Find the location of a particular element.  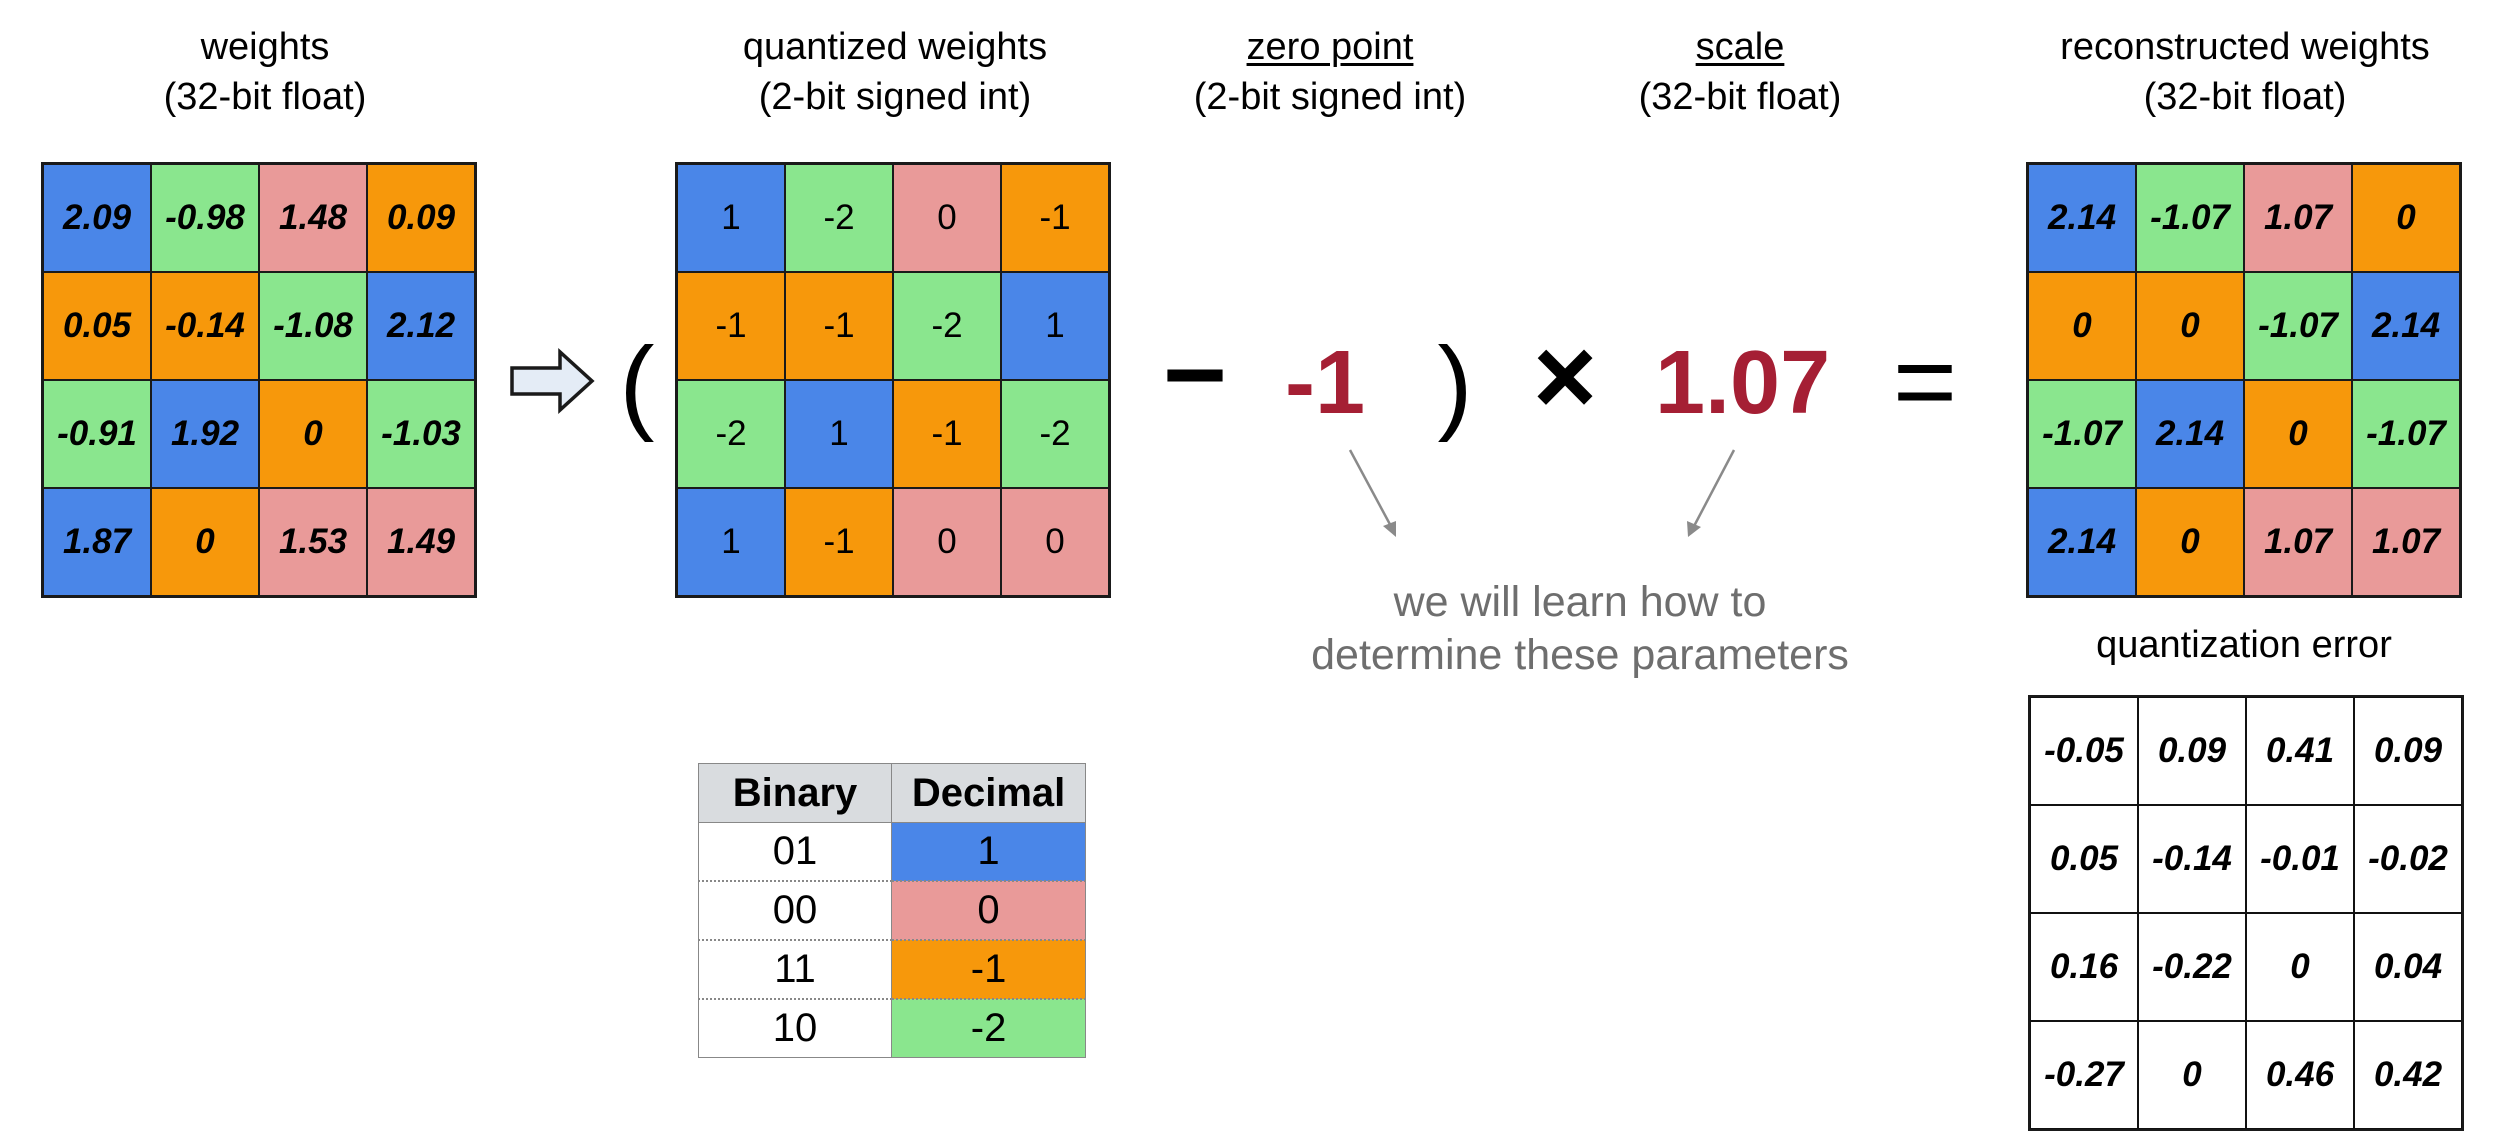

zero-point-value: -1 is located at coordinates (1325, 383).